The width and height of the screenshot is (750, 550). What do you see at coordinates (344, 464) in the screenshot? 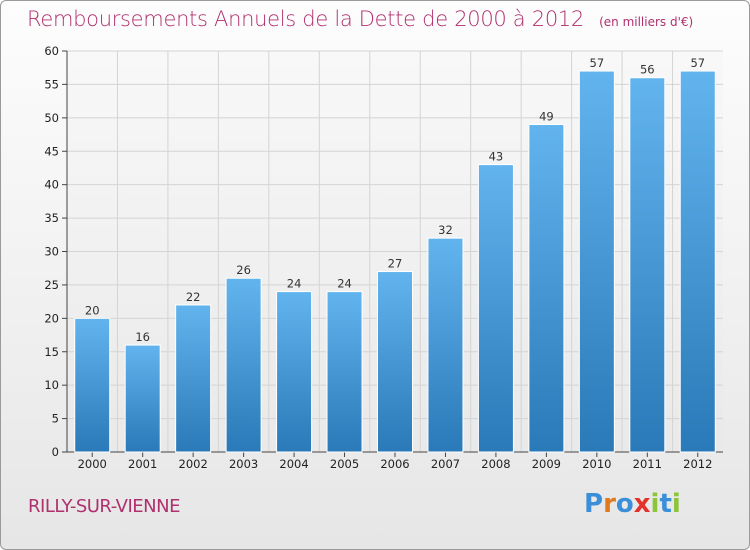
I see `x-tick-label: 2005` at bounding box center [344, 464].